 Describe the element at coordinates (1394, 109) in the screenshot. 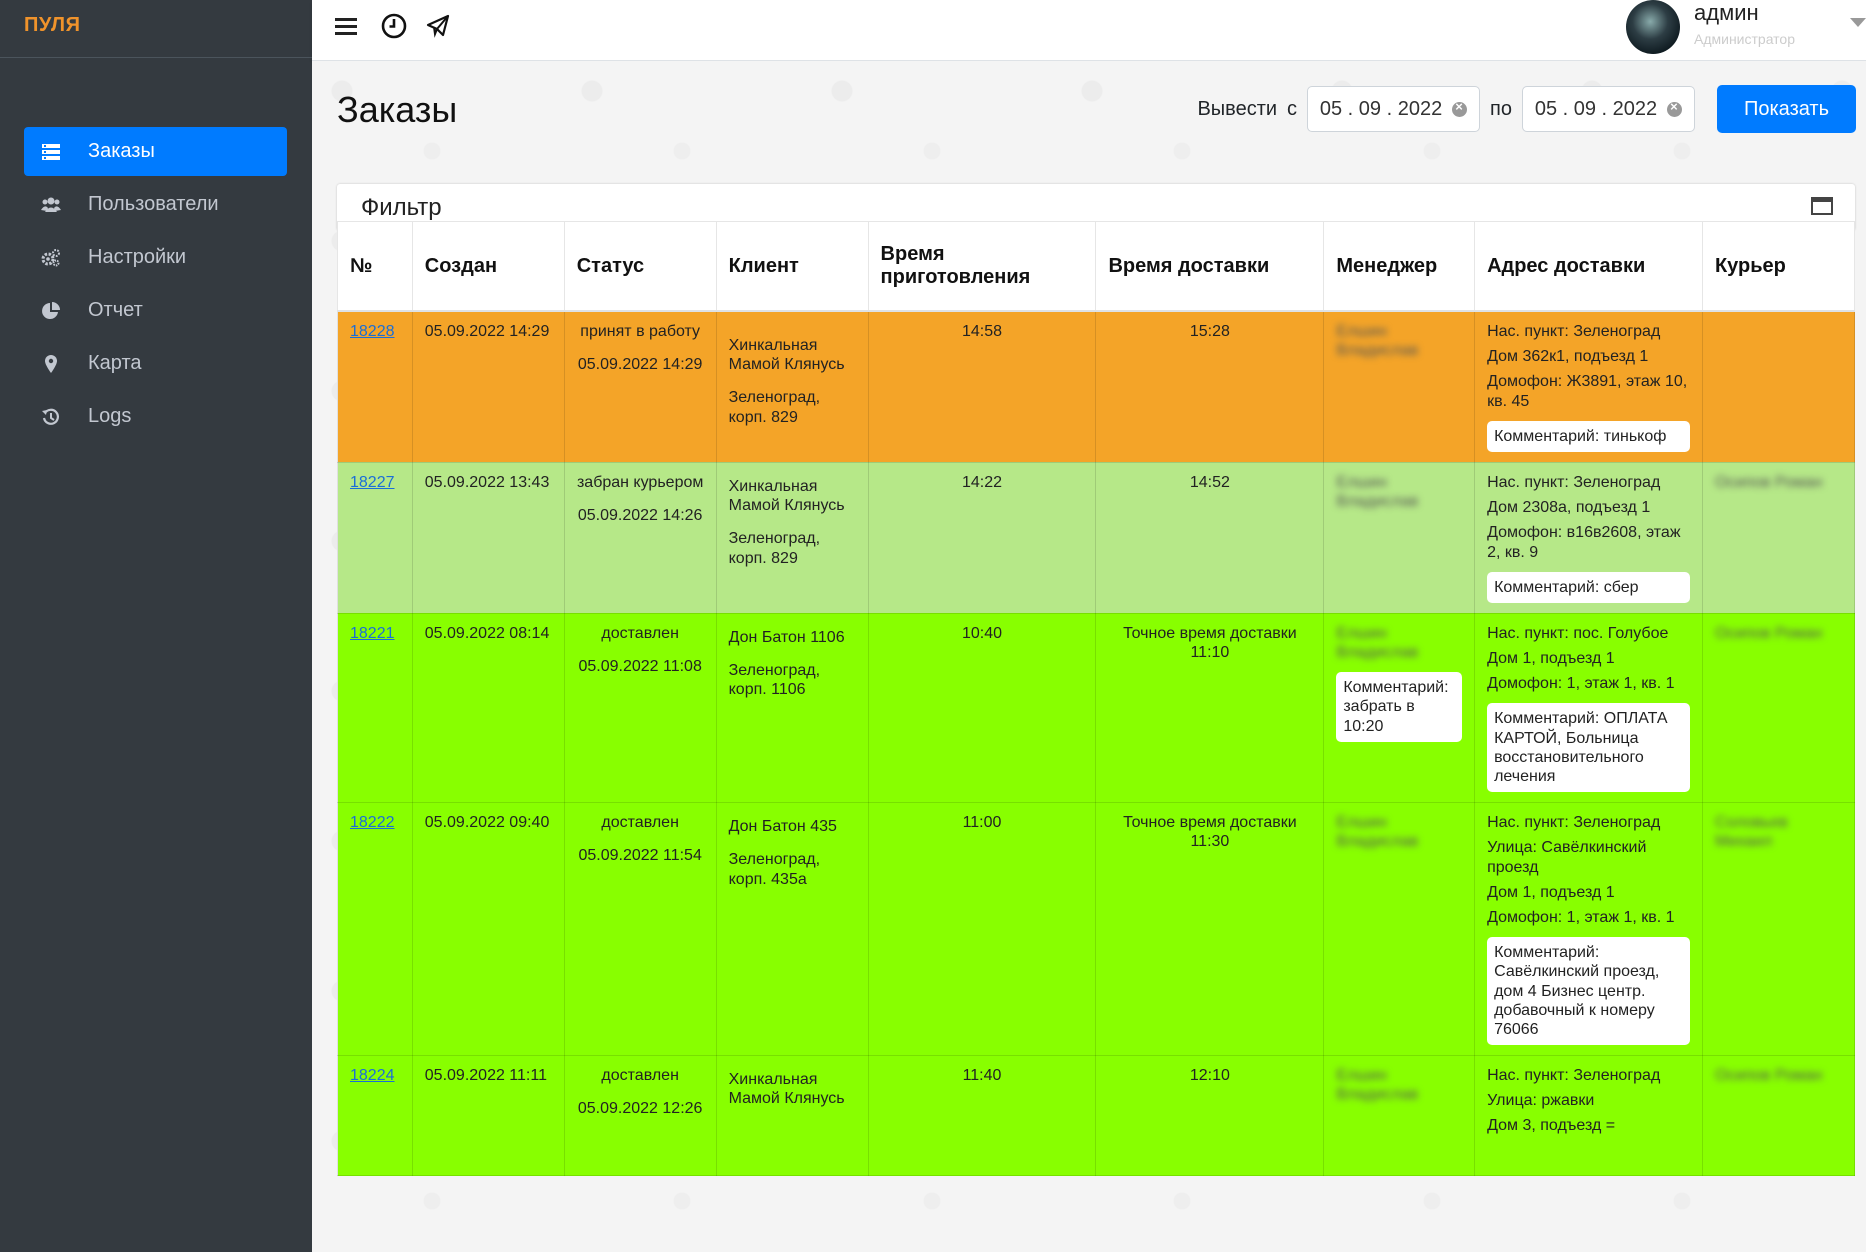

I see `date-from-input: 05 . 09 . 2022` at that location.